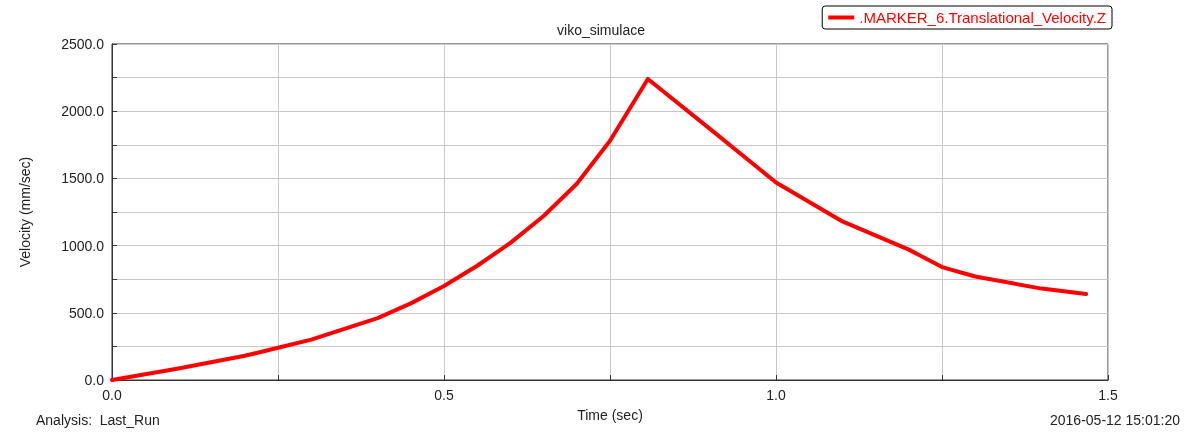 Image resolution: width=1190 pixels, height=432 pixels. Describe the element at coordinates (94, 380) in the screenshot. I see `y-tick-label: 0.0` at that location.